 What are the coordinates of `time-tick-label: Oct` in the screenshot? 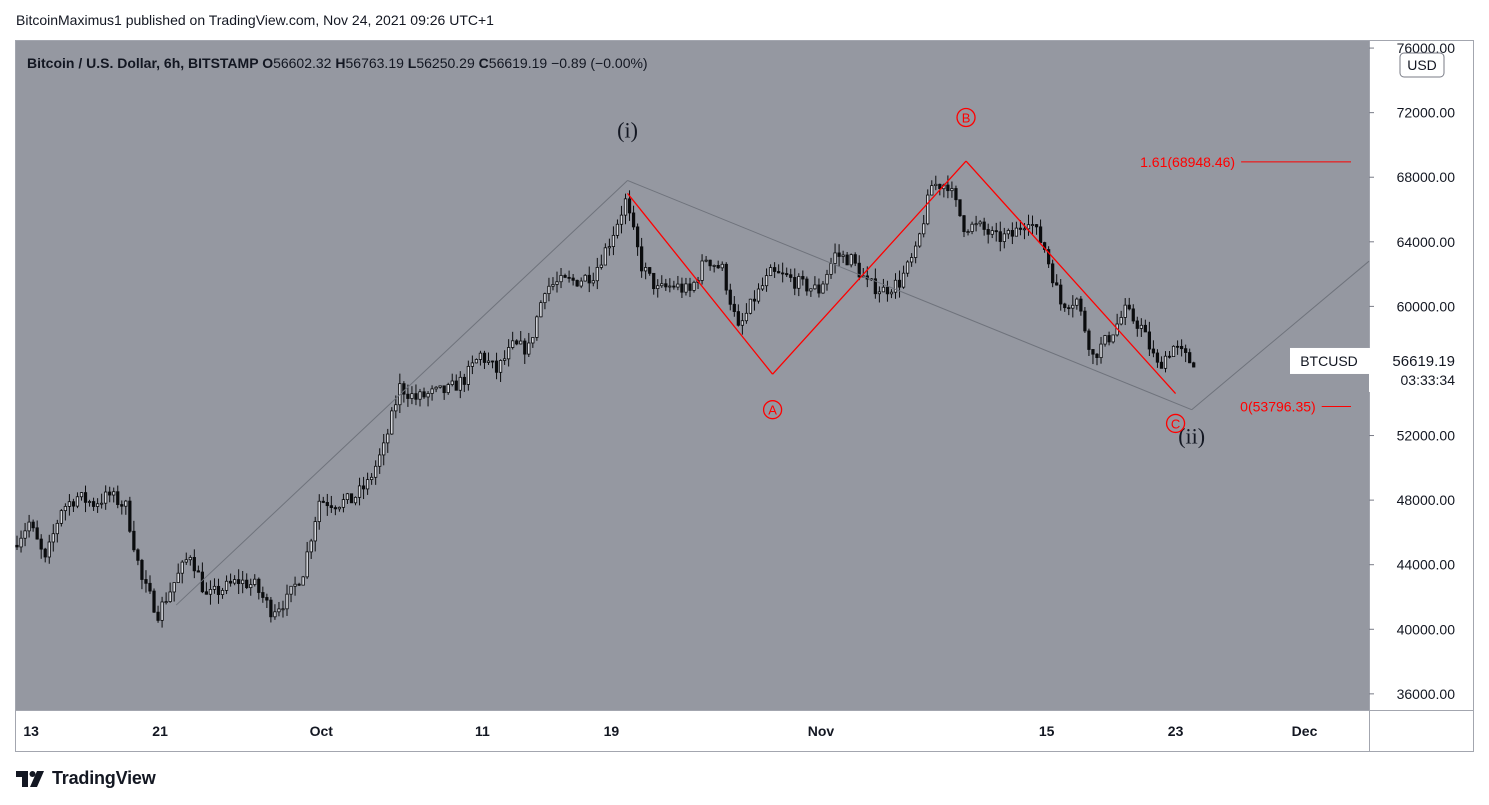 It's located at (322, 731).